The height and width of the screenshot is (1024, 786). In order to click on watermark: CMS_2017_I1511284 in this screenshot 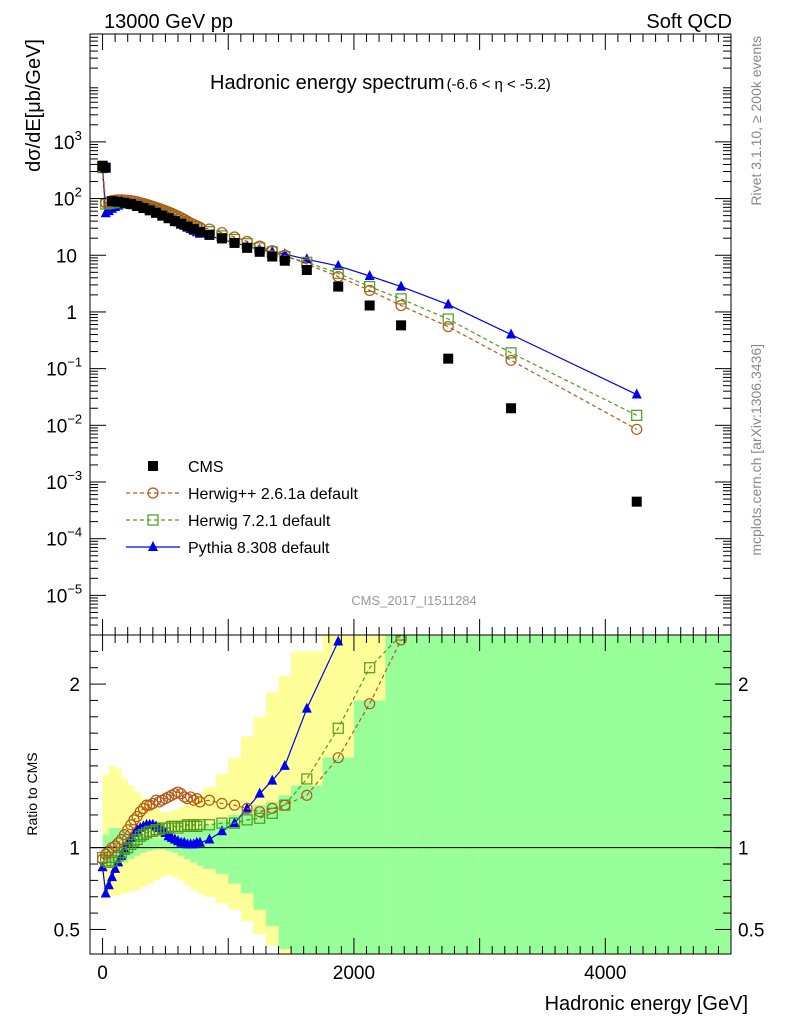, I will do `click(414, 600)`.